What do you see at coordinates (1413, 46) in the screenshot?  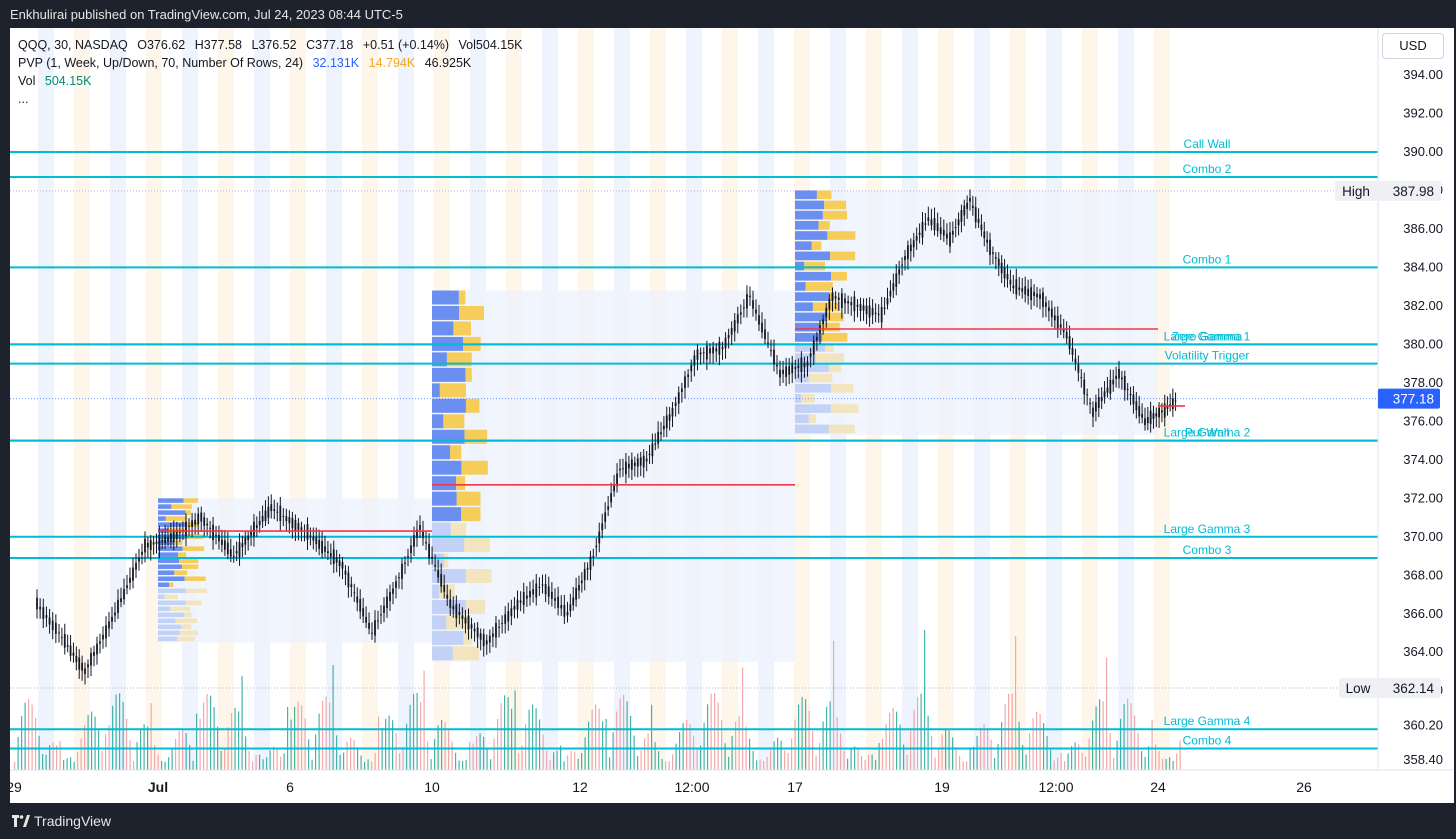 I see `currency-button: USD` at bounding box center [1413, 46].